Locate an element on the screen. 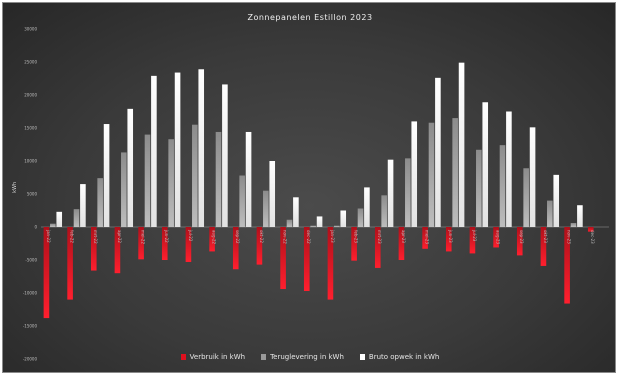 The height and width of the screenshot is (375, 618). x-tick-label: apr-22 is located at coordinates (119, 236).